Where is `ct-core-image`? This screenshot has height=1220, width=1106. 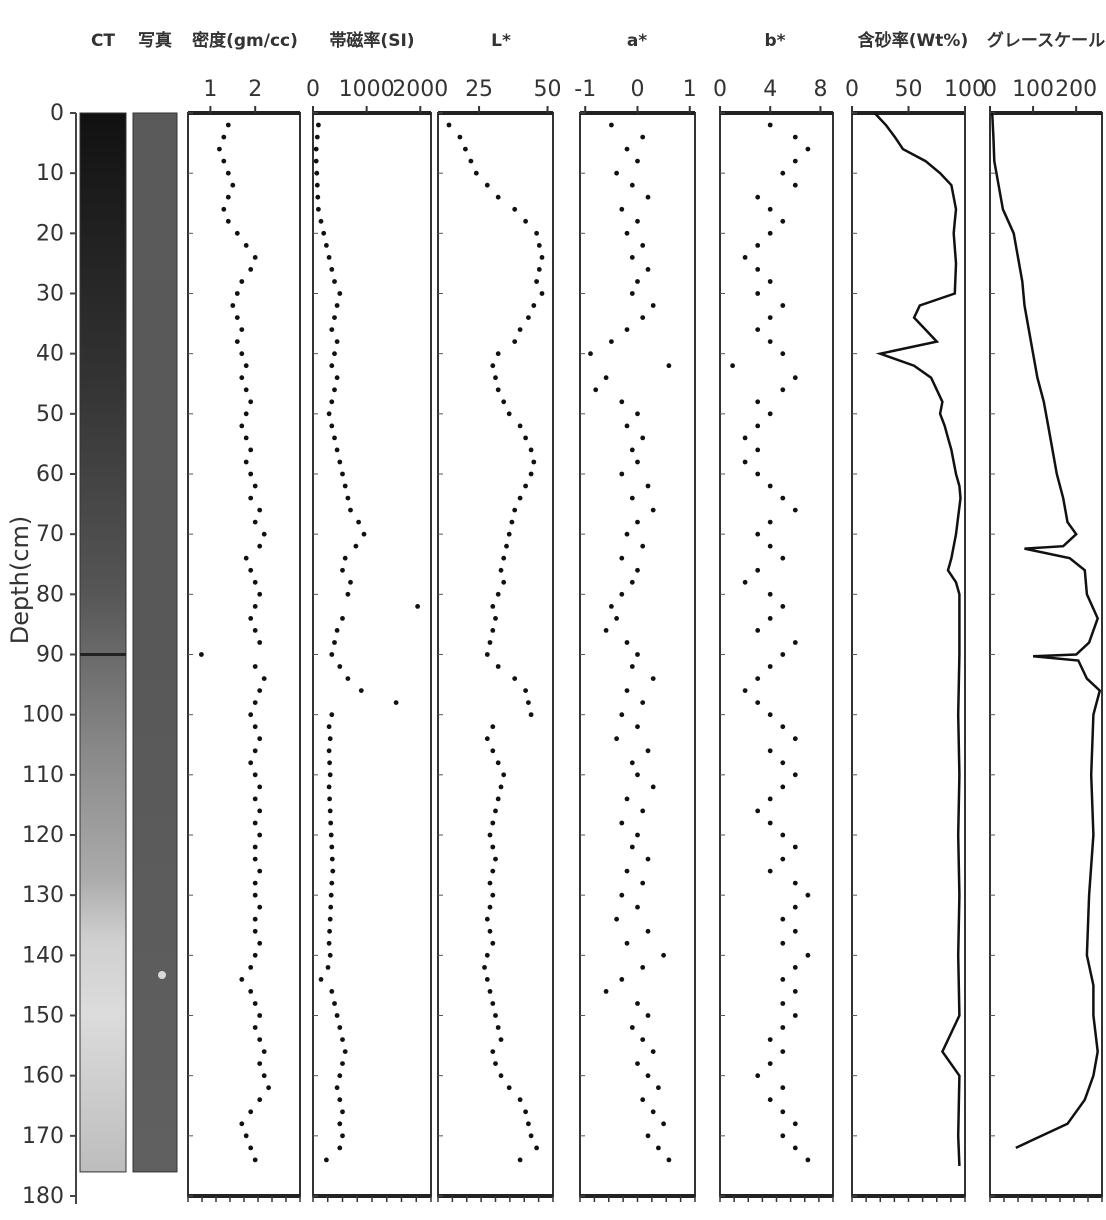
ct-core-image is located at coordinates (103, 642).